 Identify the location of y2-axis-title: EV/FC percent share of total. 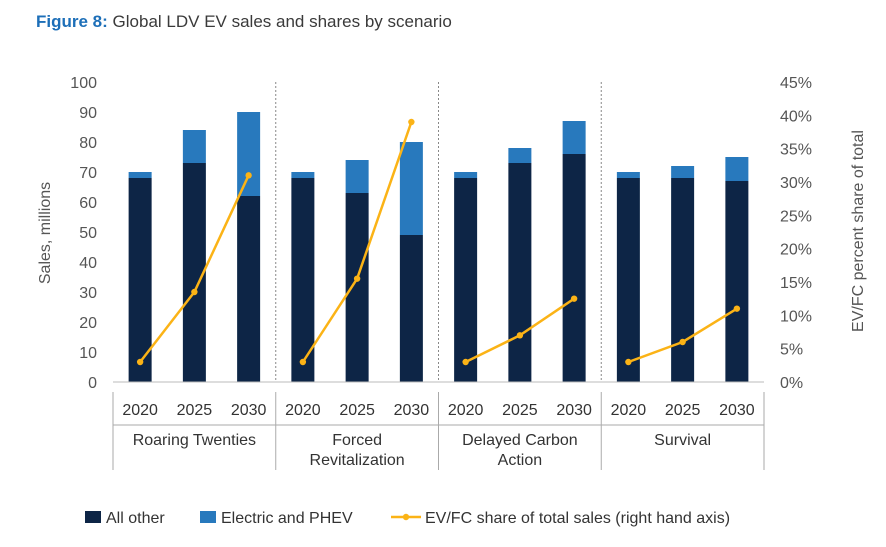
(858, 231).